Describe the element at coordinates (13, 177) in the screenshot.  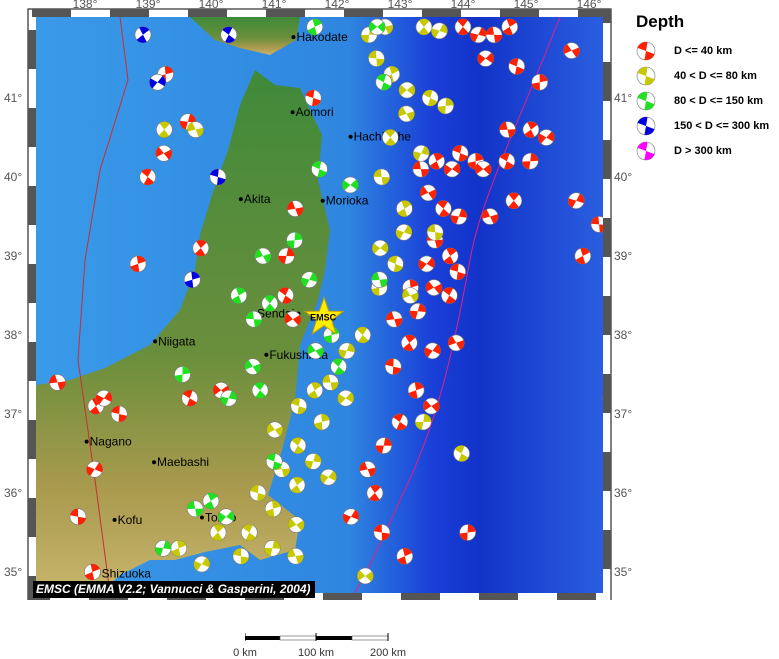
I see `lat-tick-label: 40°` at that location.